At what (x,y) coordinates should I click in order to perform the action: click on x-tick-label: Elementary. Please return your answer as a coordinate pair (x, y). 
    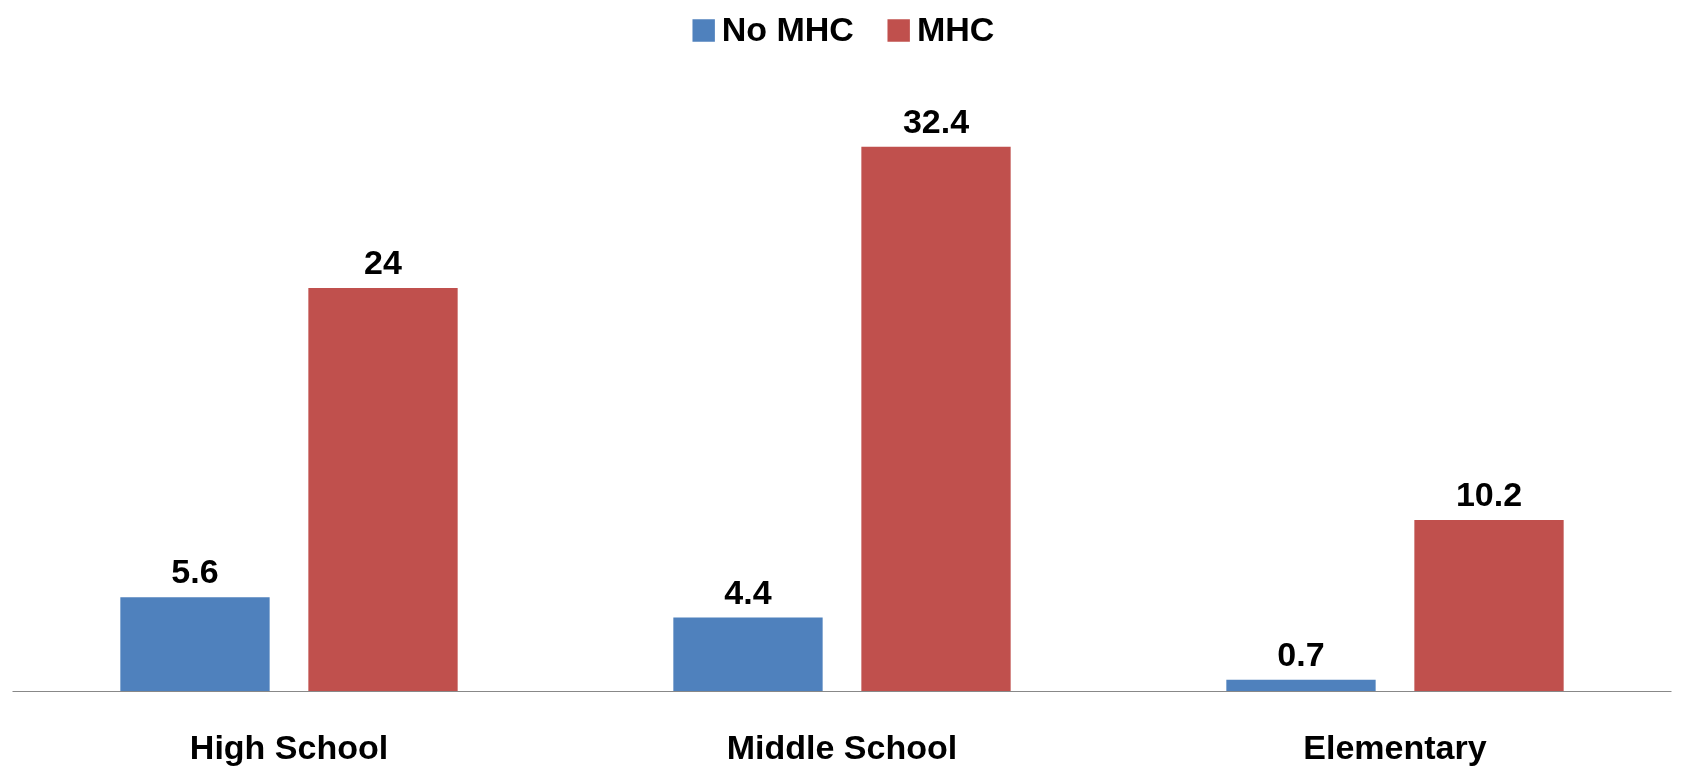
    Looking at the image, I should click on (1395, 746).